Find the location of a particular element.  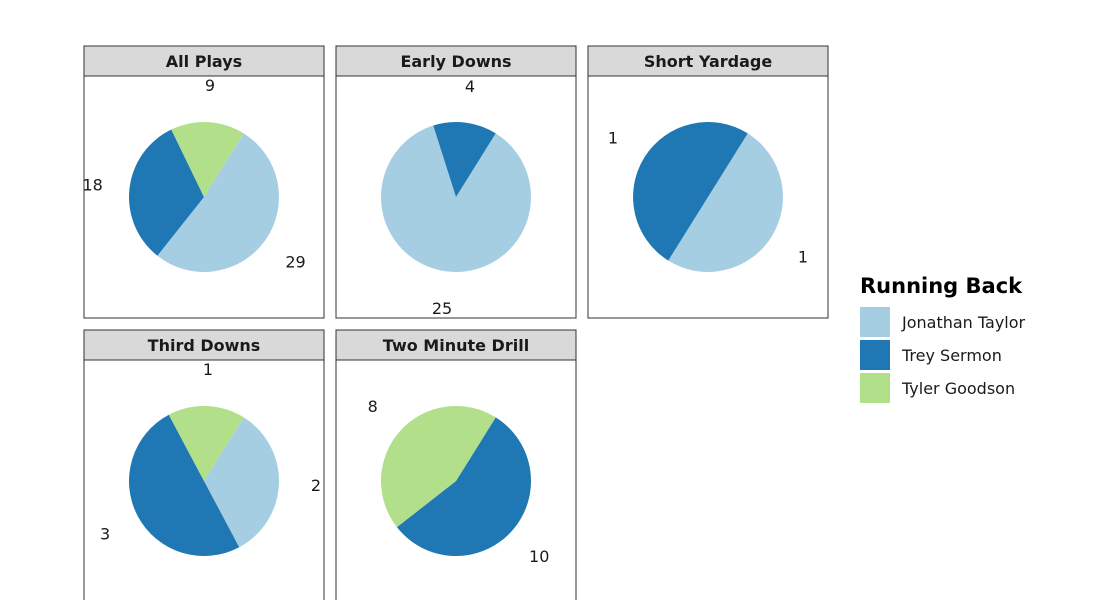

facet-early-downs: Early Downs 25 4 is located at coordinates (456, 182).